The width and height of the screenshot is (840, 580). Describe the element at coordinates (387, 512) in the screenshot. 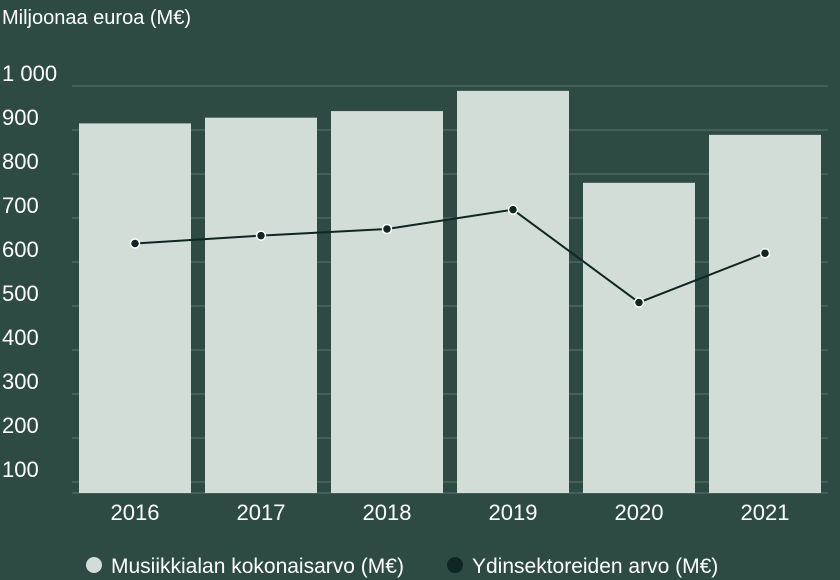

I see `x-tick-label: 2018` at that location.